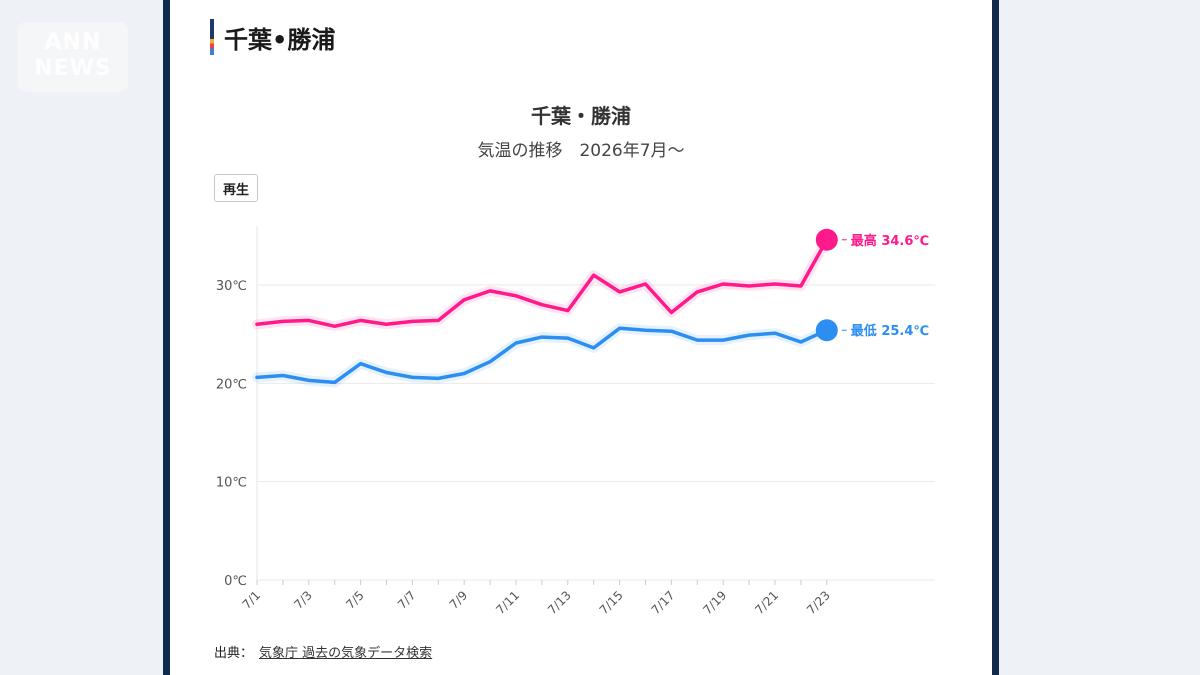 Image resolution: width=1200 pixels, height=675 pixels. What do you see at coordinates (542, 355) in the screenshot?
I see `series-low-line` at bounding box center [542, 355].